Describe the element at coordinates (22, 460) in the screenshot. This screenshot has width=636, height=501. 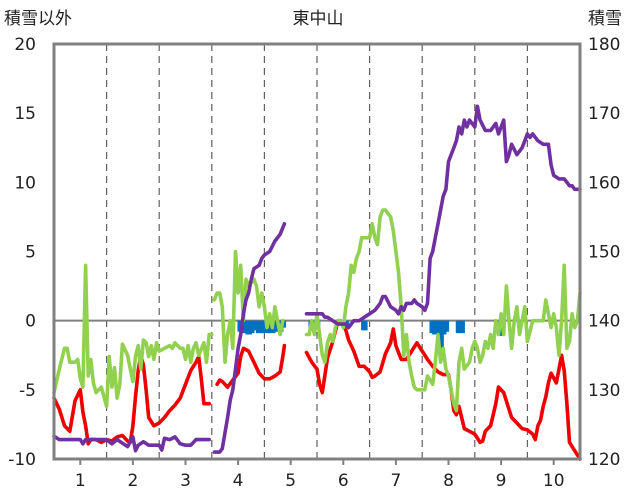
I see `y-left-tick-label: -10` at that location.